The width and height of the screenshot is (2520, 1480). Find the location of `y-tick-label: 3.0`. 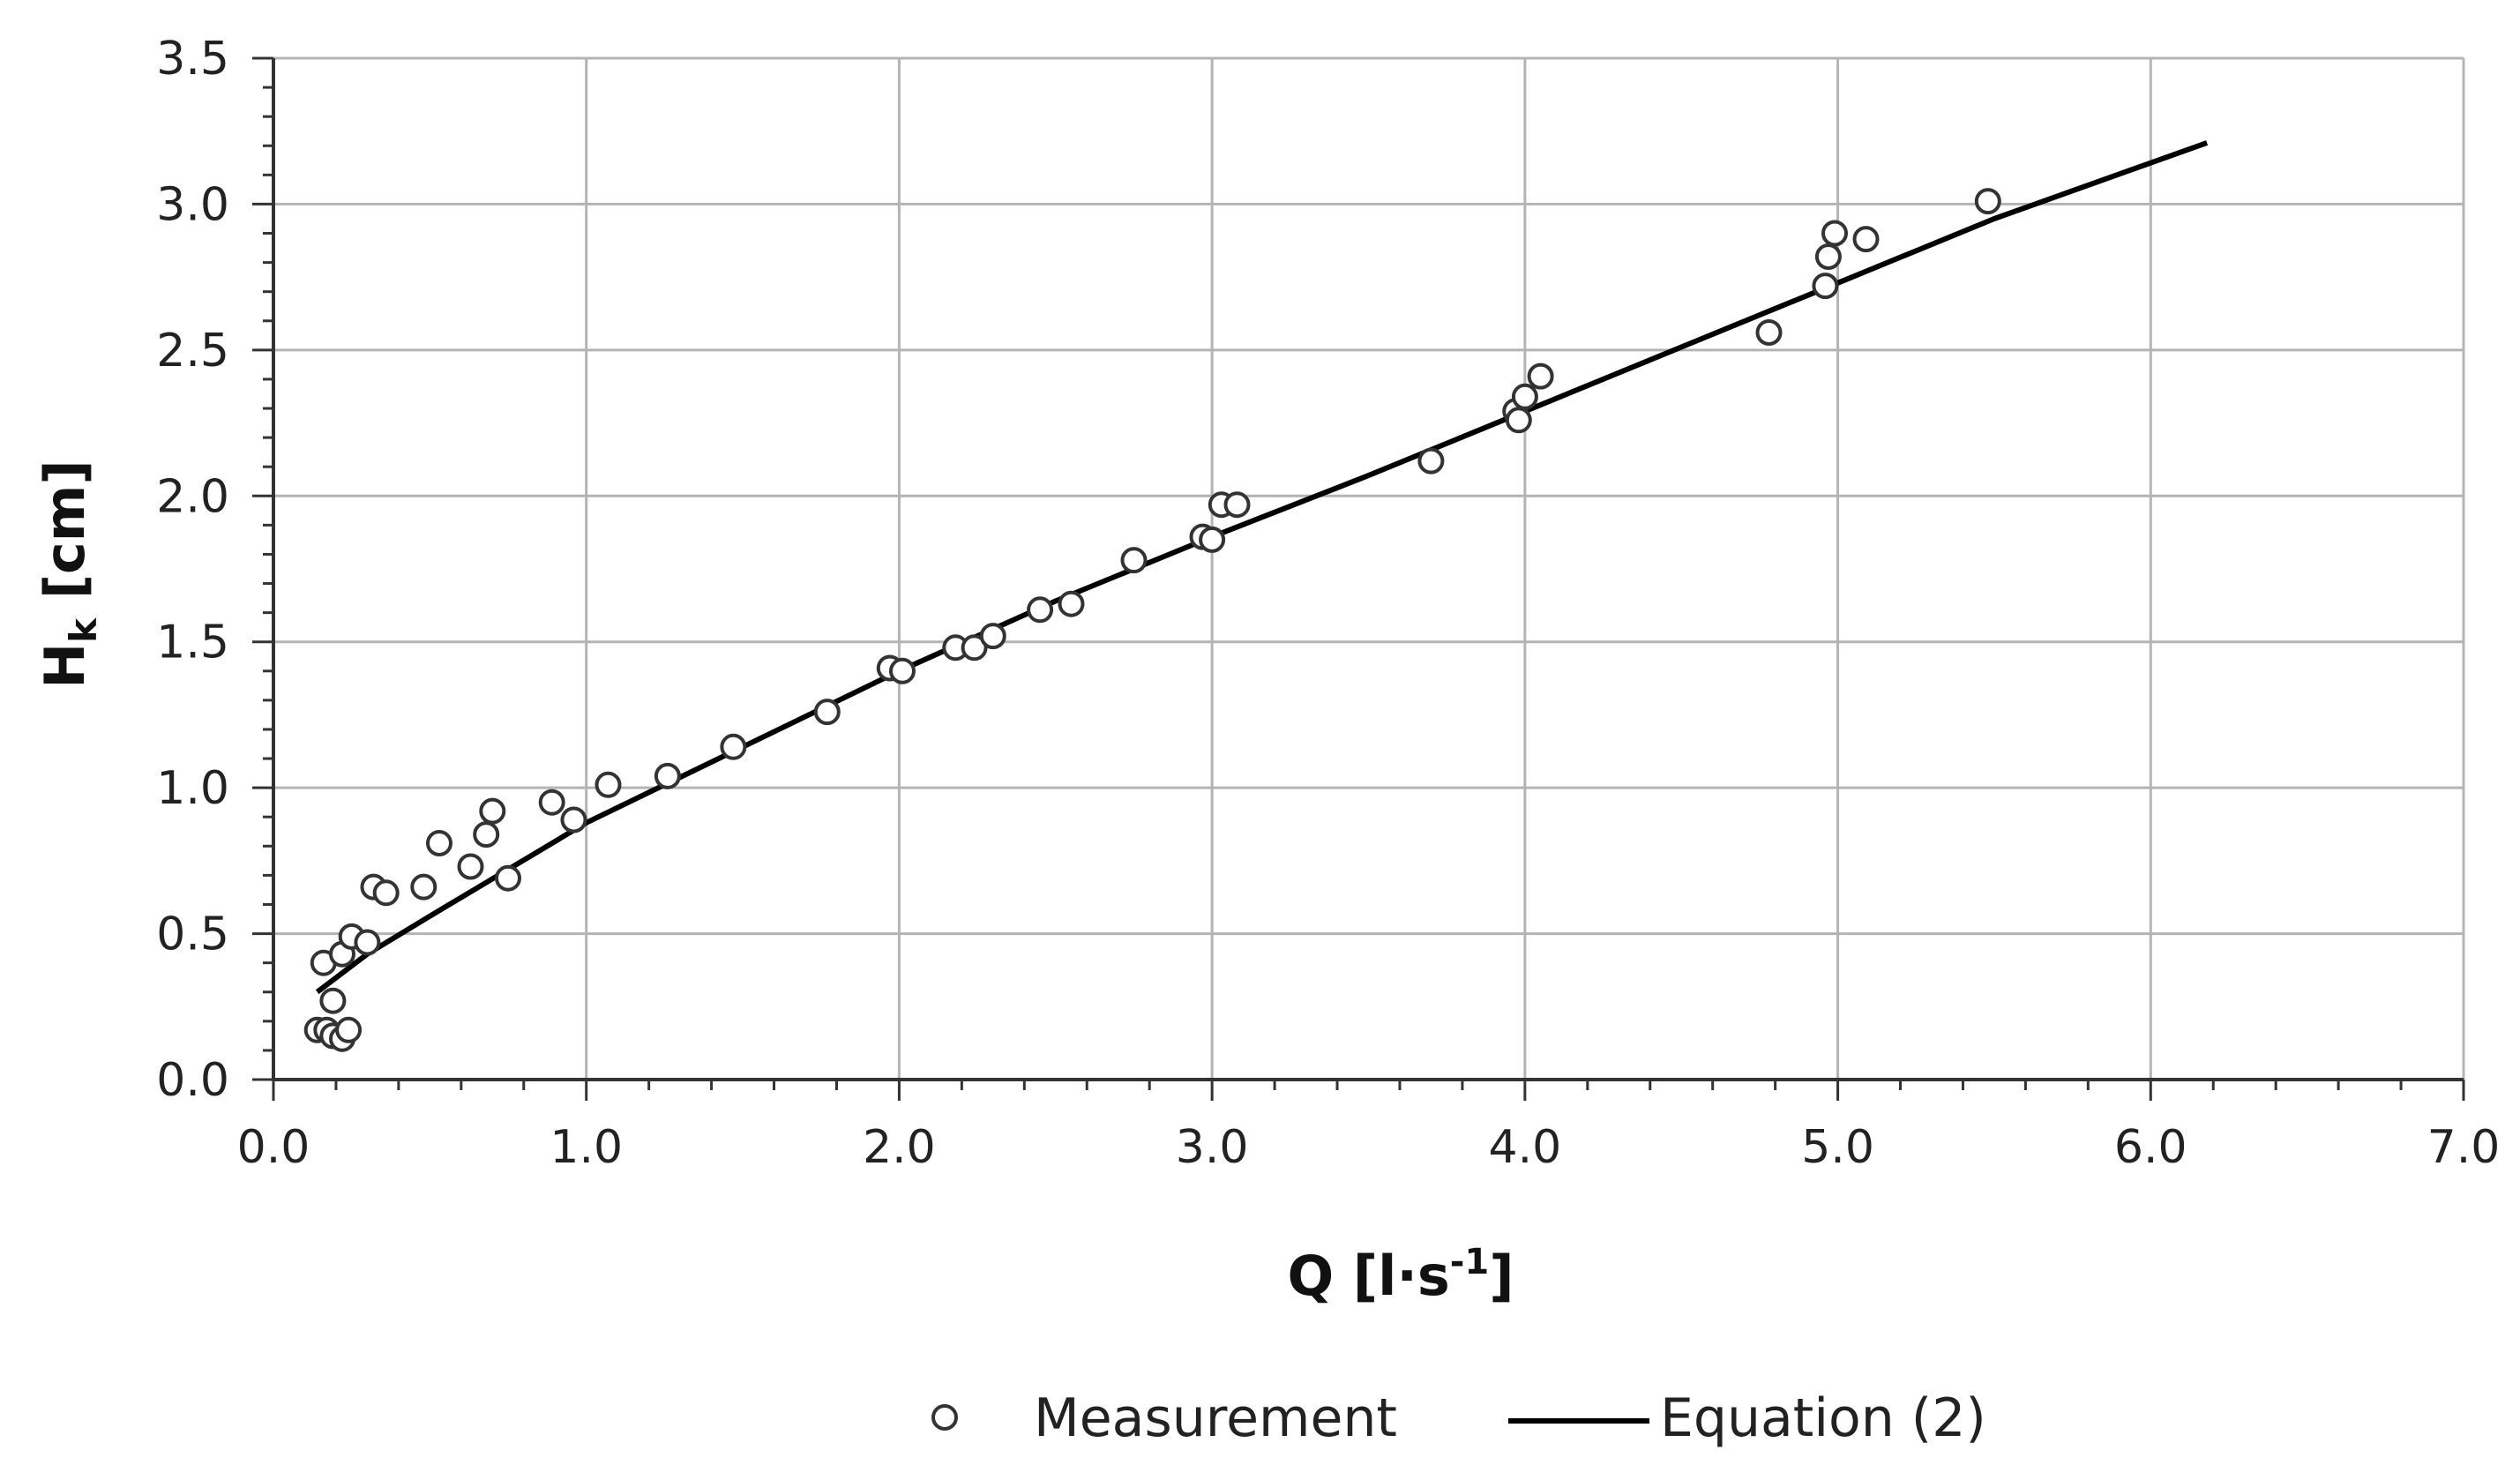

y-tick-label: 3.0 is located at coordinates (192, 204).